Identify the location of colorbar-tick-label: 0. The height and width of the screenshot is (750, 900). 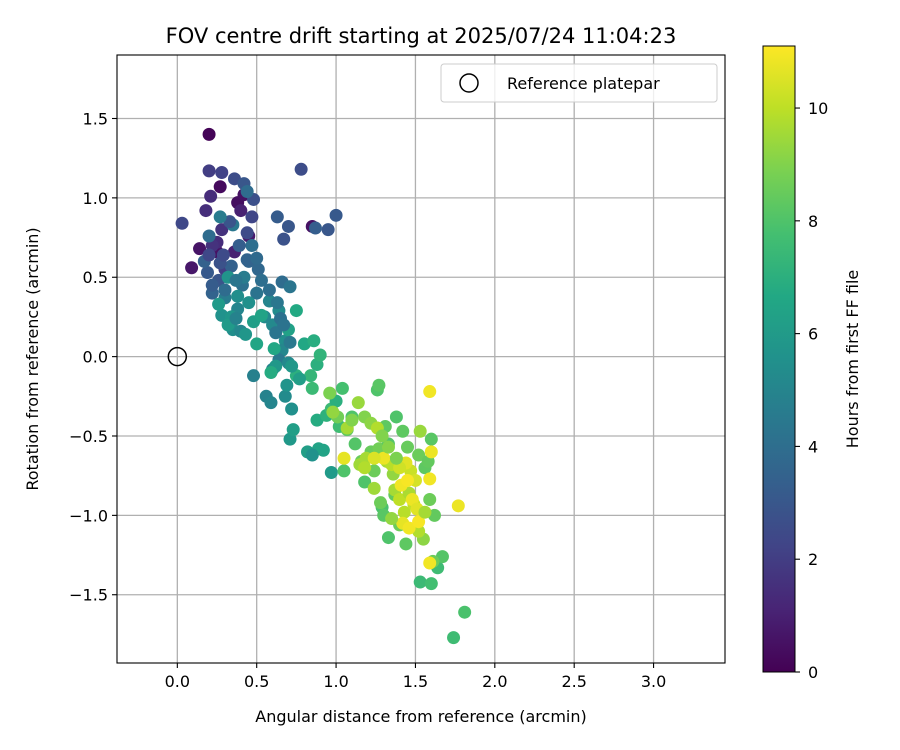
(813, 672).